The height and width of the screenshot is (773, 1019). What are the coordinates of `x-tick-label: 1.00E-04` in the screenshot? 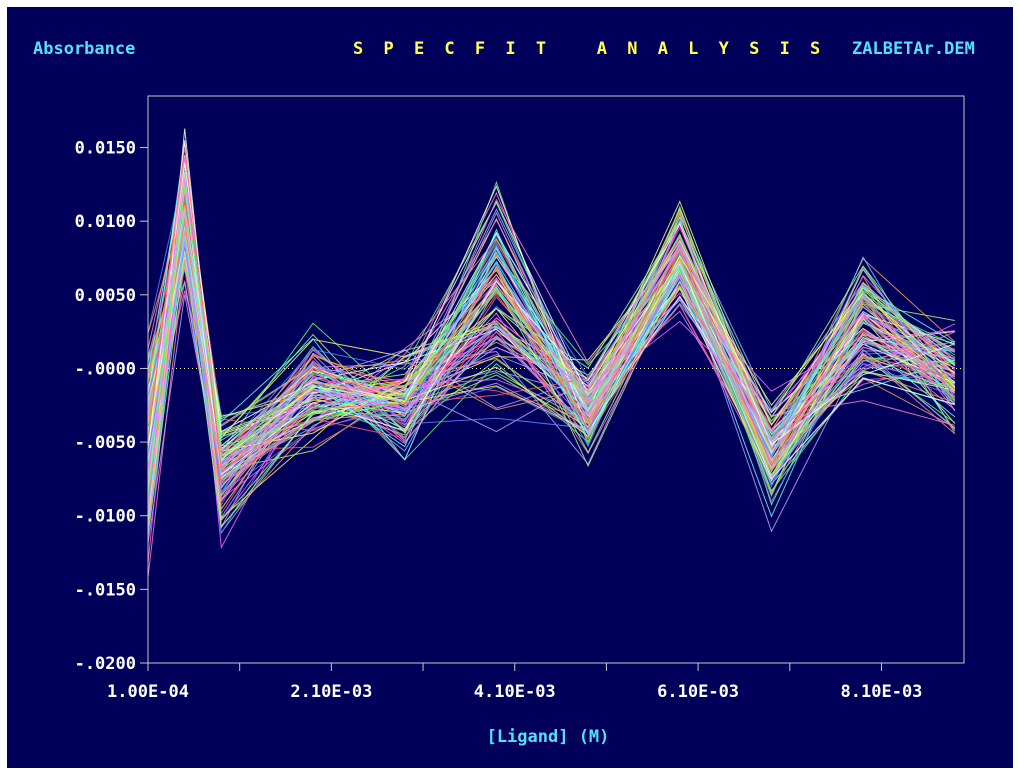 It's located at (148, 692).